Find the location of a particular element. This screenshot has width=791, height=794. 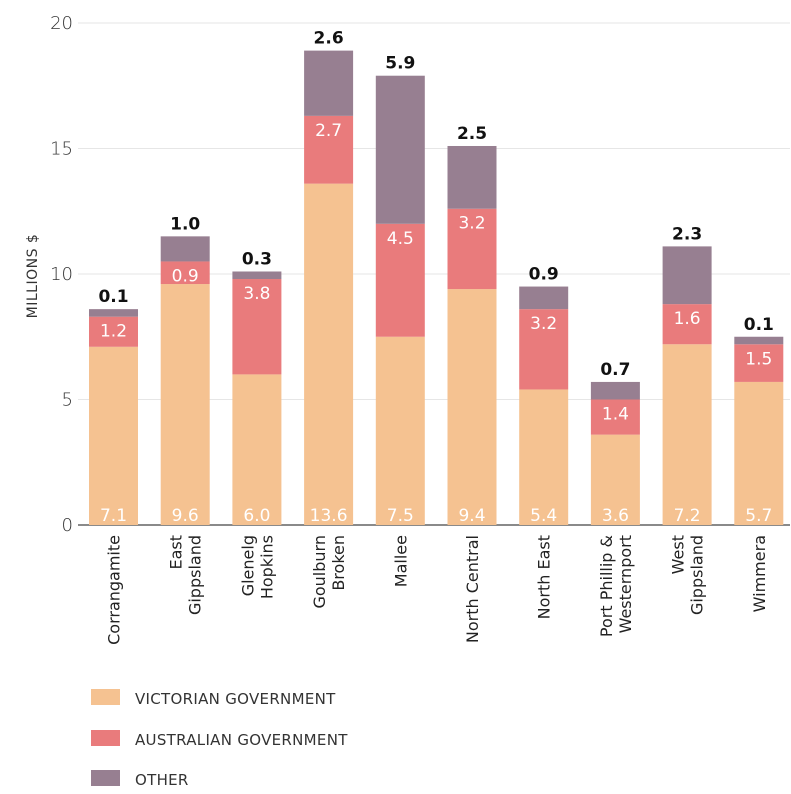

data-label: 2.3 is located at coordinates (687, 234).